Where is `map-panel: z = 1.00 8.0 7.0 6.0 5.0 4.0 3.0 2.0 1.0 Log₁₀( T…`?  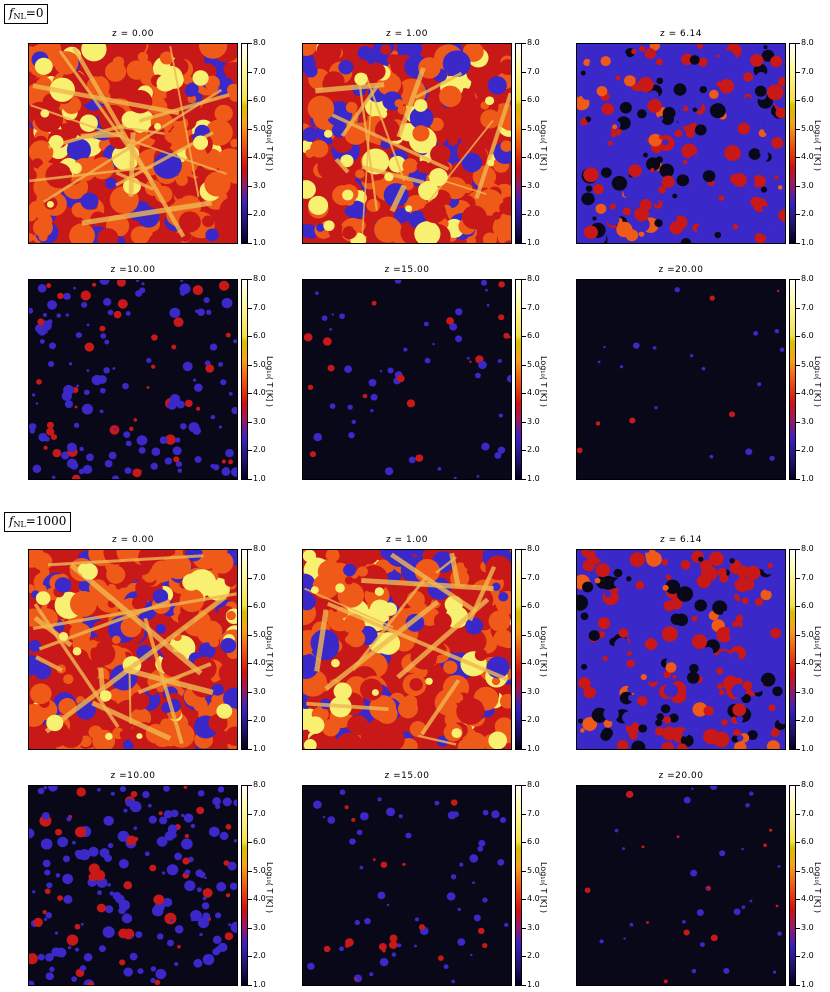
map-panel: z = 1.00 8.0 7.0 6.0 5.0 4.0 3.0 2.0 1.0 Log₁₀( T… is located at coordinates (431, 138).